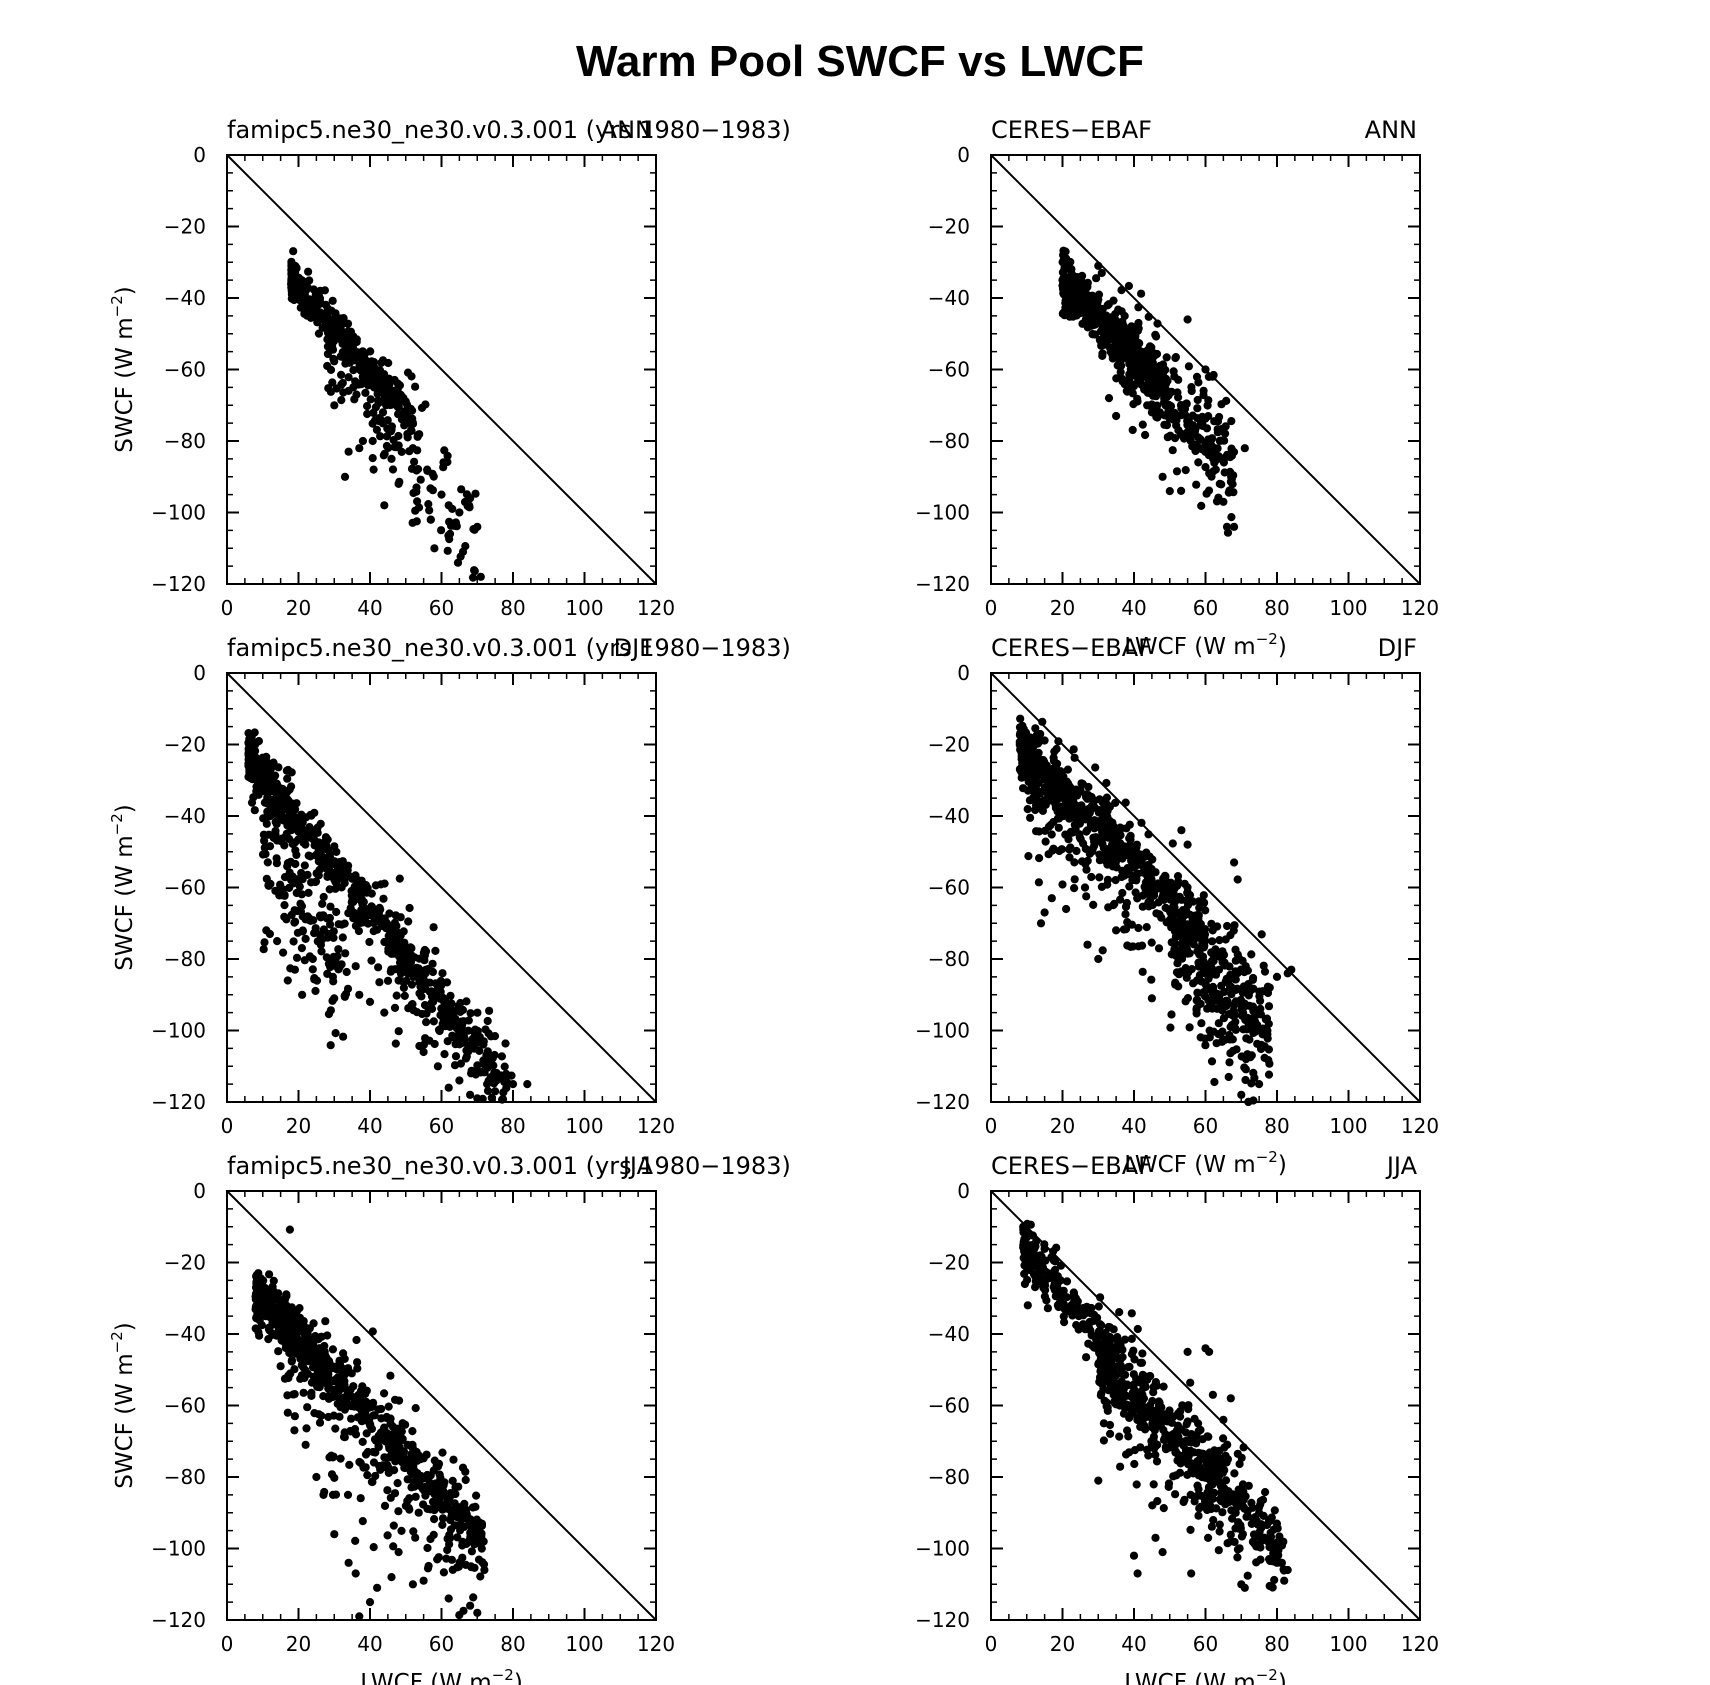 The height and width of the screenshot is (1685, 1710). Describe the element at coordinates (1205, 608) in the screenshot. I see `x-tick-label: 60` at that location.